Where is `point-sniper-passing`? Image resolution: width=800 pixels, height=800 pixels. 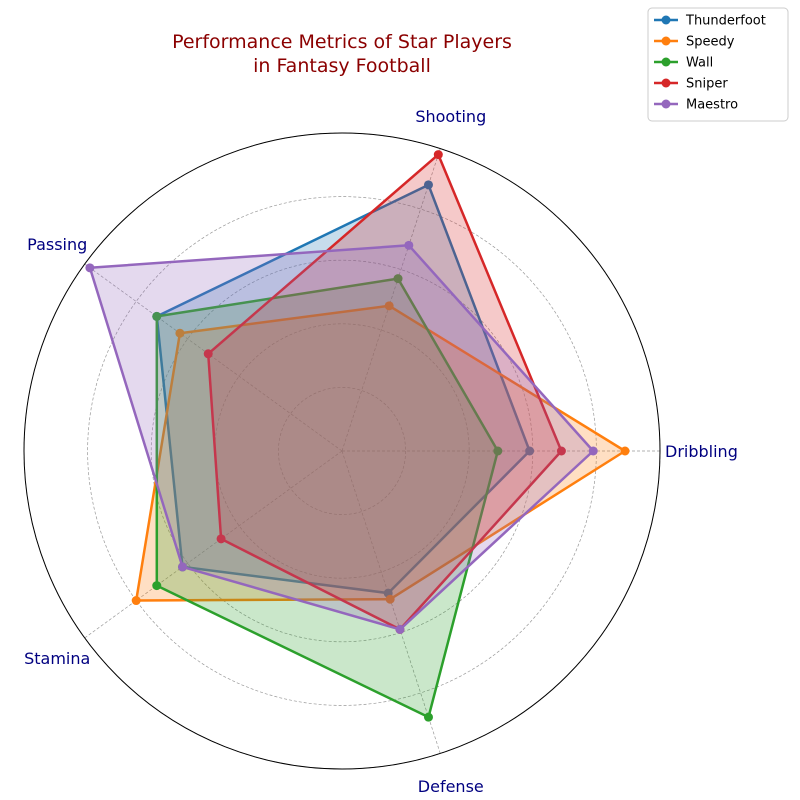 point-sniper-passing is located at coordinates (208, 354).